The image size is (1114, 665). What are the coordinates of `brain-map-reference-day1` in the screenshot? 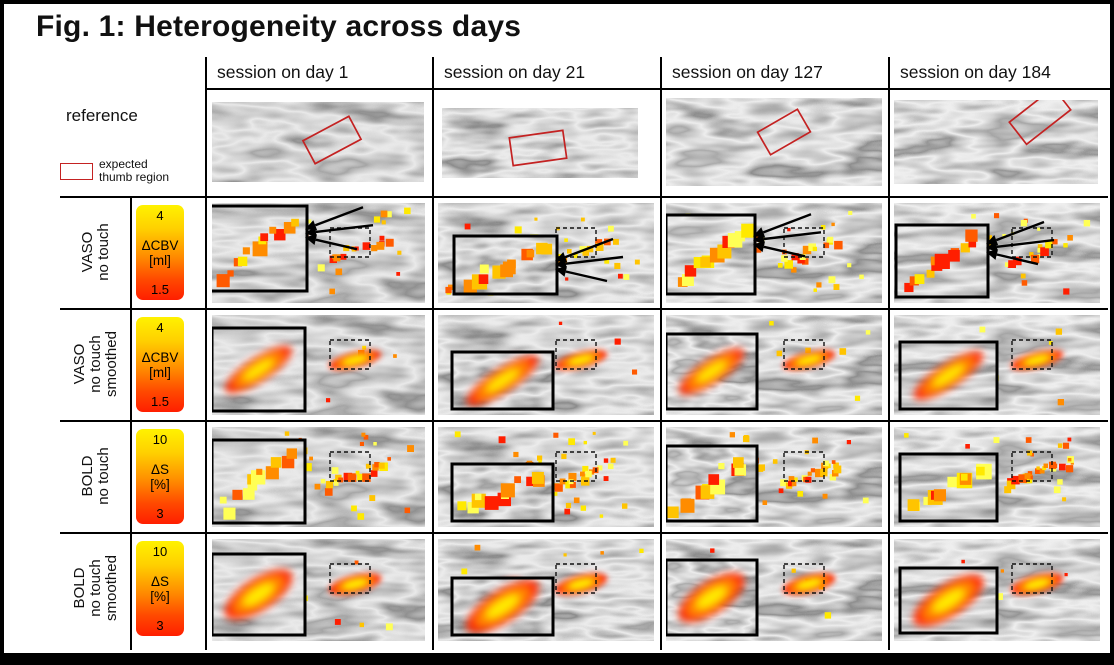 It's located at (318, 142).